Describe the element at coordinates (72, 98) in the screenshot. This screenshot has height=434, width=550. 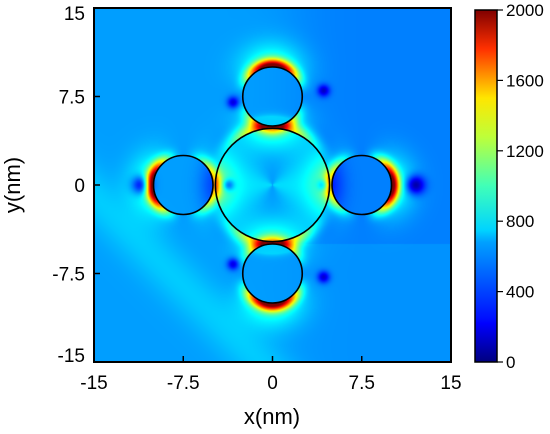
I see `y-tick-label: 7.5` at that location.